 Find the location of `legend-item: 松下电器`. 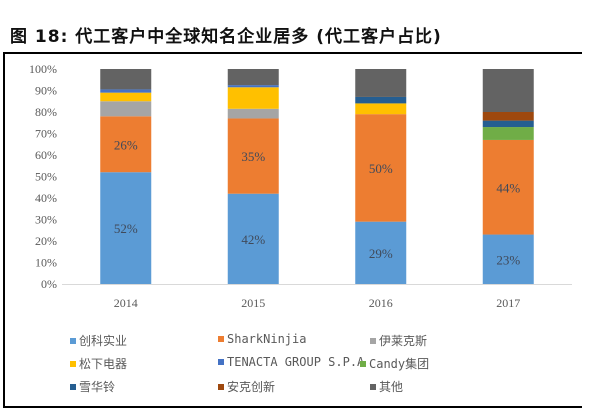

legend-item: 松下电器 is located at coordinates (98, 363).